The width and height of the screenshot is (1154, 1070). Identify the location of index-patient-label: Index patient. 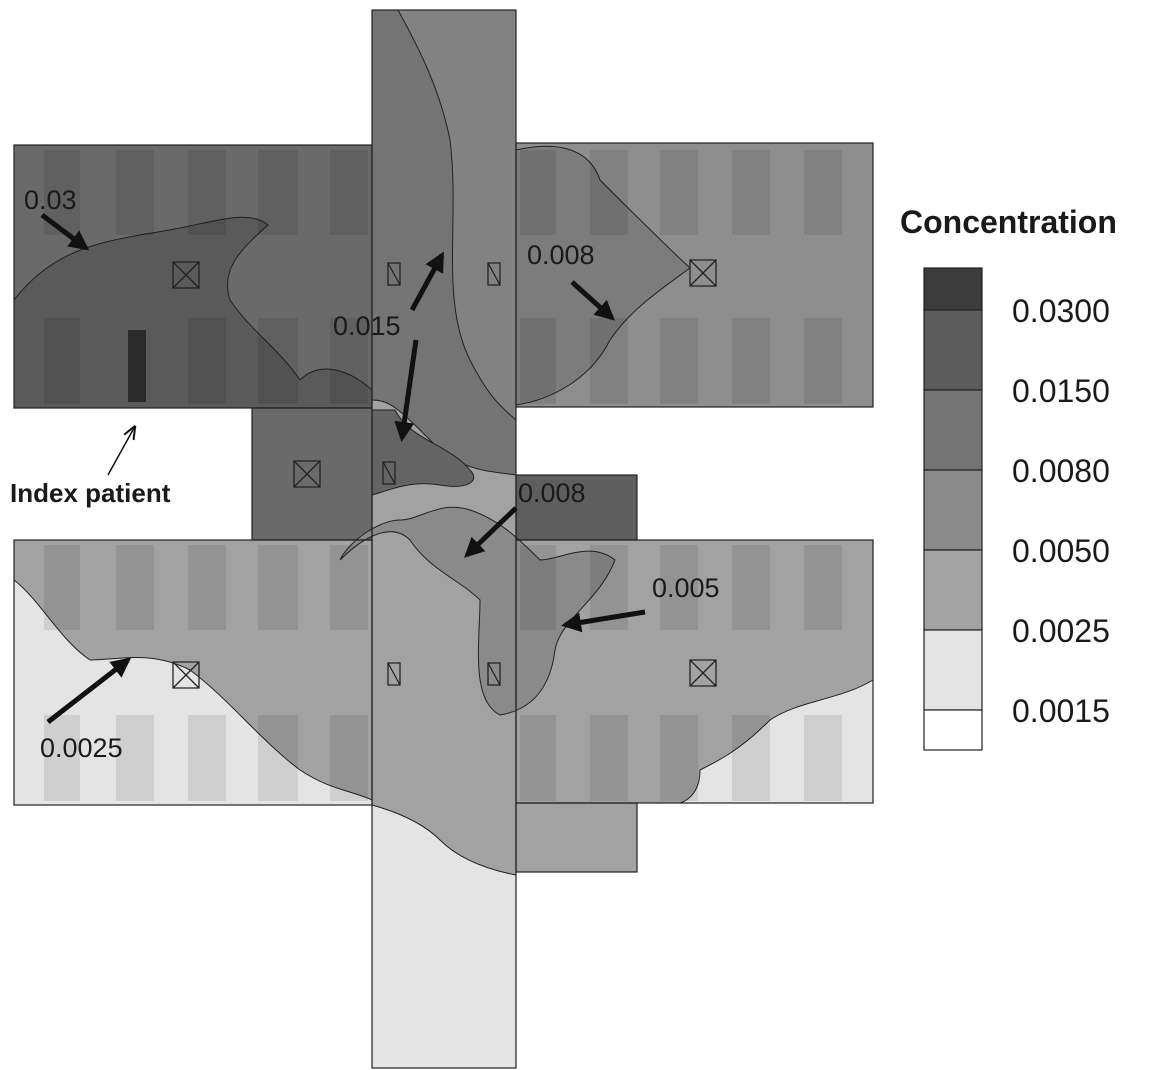
(90, 493).